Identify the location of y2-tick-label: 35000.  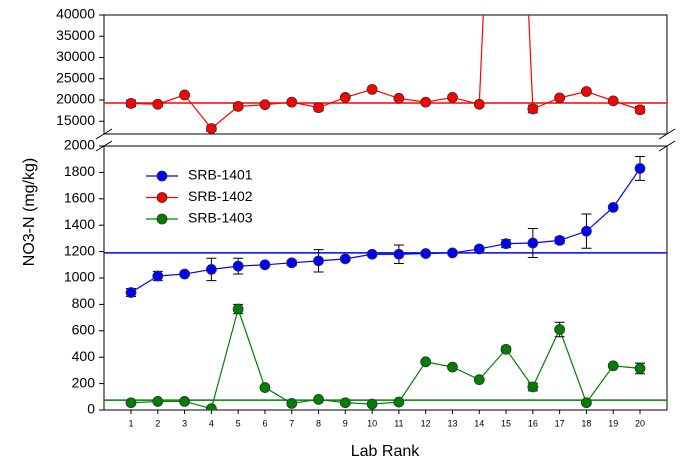
(75, 35).